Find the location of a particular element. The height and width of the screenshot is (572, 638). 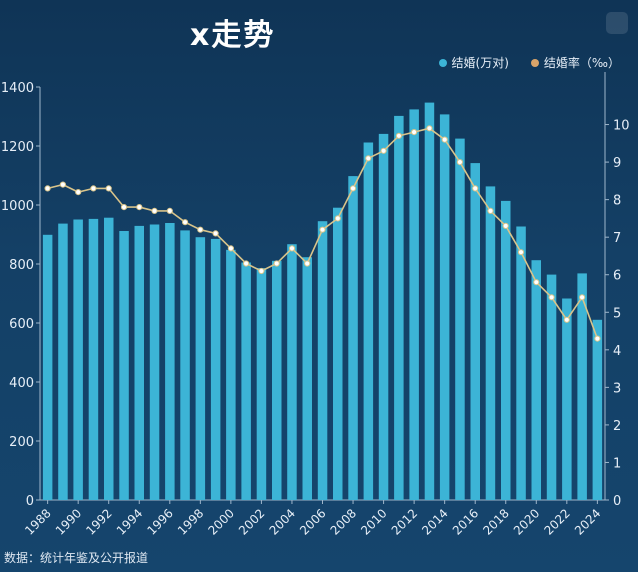

x-tick-label: 1988 is located at coordinates (37, 521).